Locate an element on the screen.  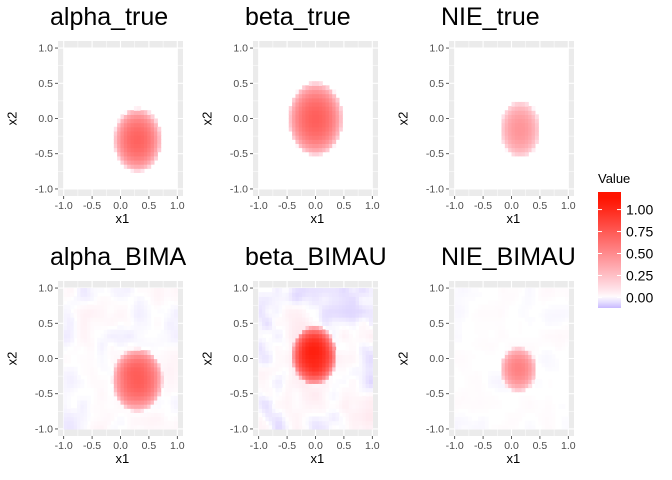
x-tick-label: 1.0 is located at coordinates (568, 206).